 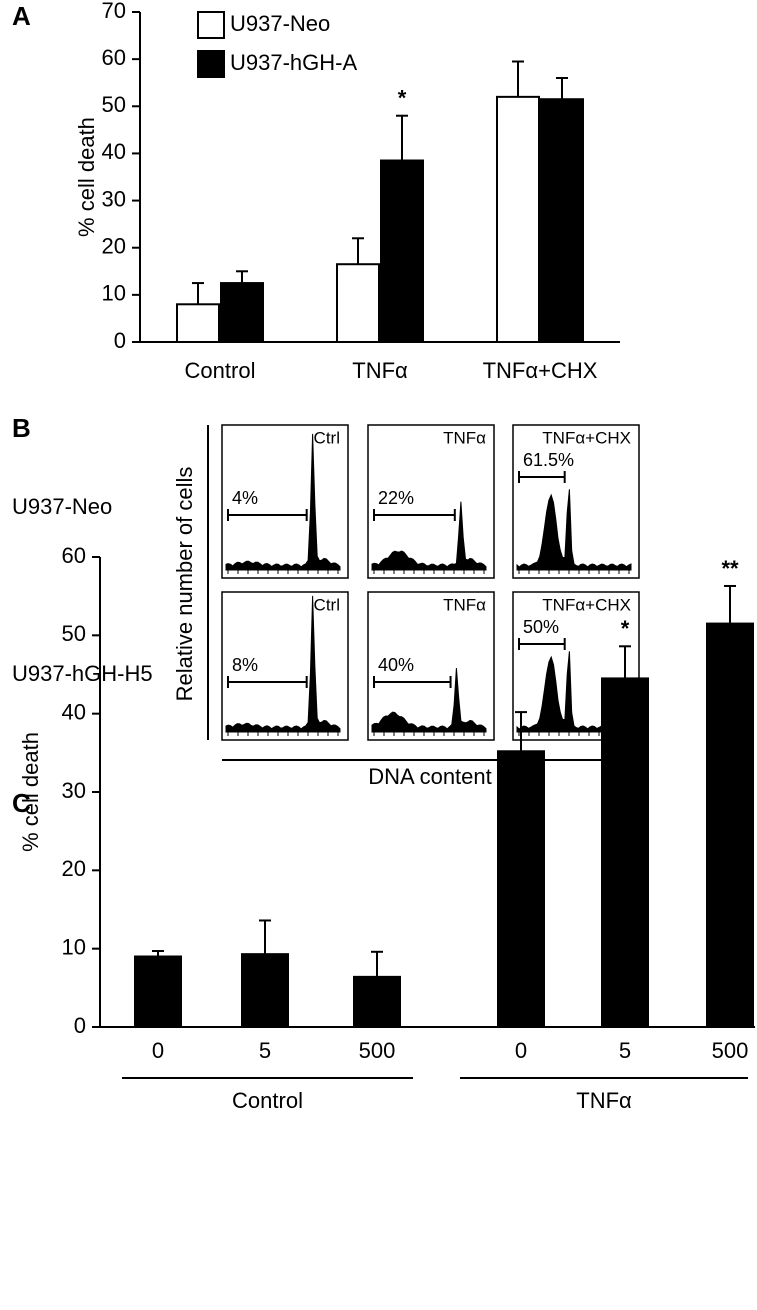 What do you see at coordinates (396, 665) in the screenshot?
I see `gate-percent: 40%` at bounding box center [396, 665].